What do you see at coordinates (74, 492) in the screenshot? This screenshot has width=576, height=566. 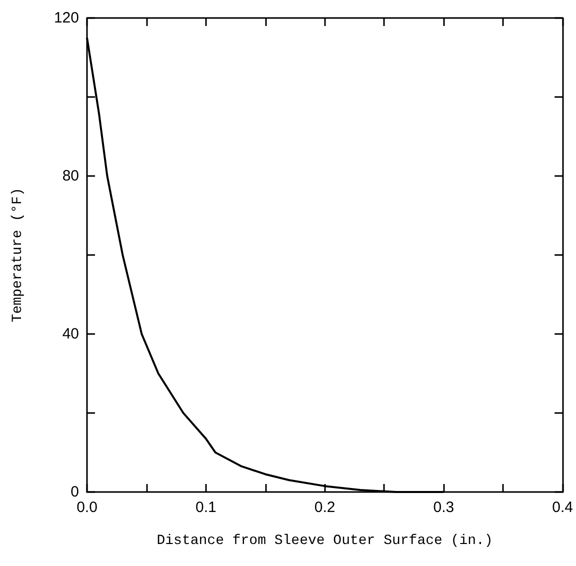 I see `y-tick-label: 0` at bounding box center [74, 492].